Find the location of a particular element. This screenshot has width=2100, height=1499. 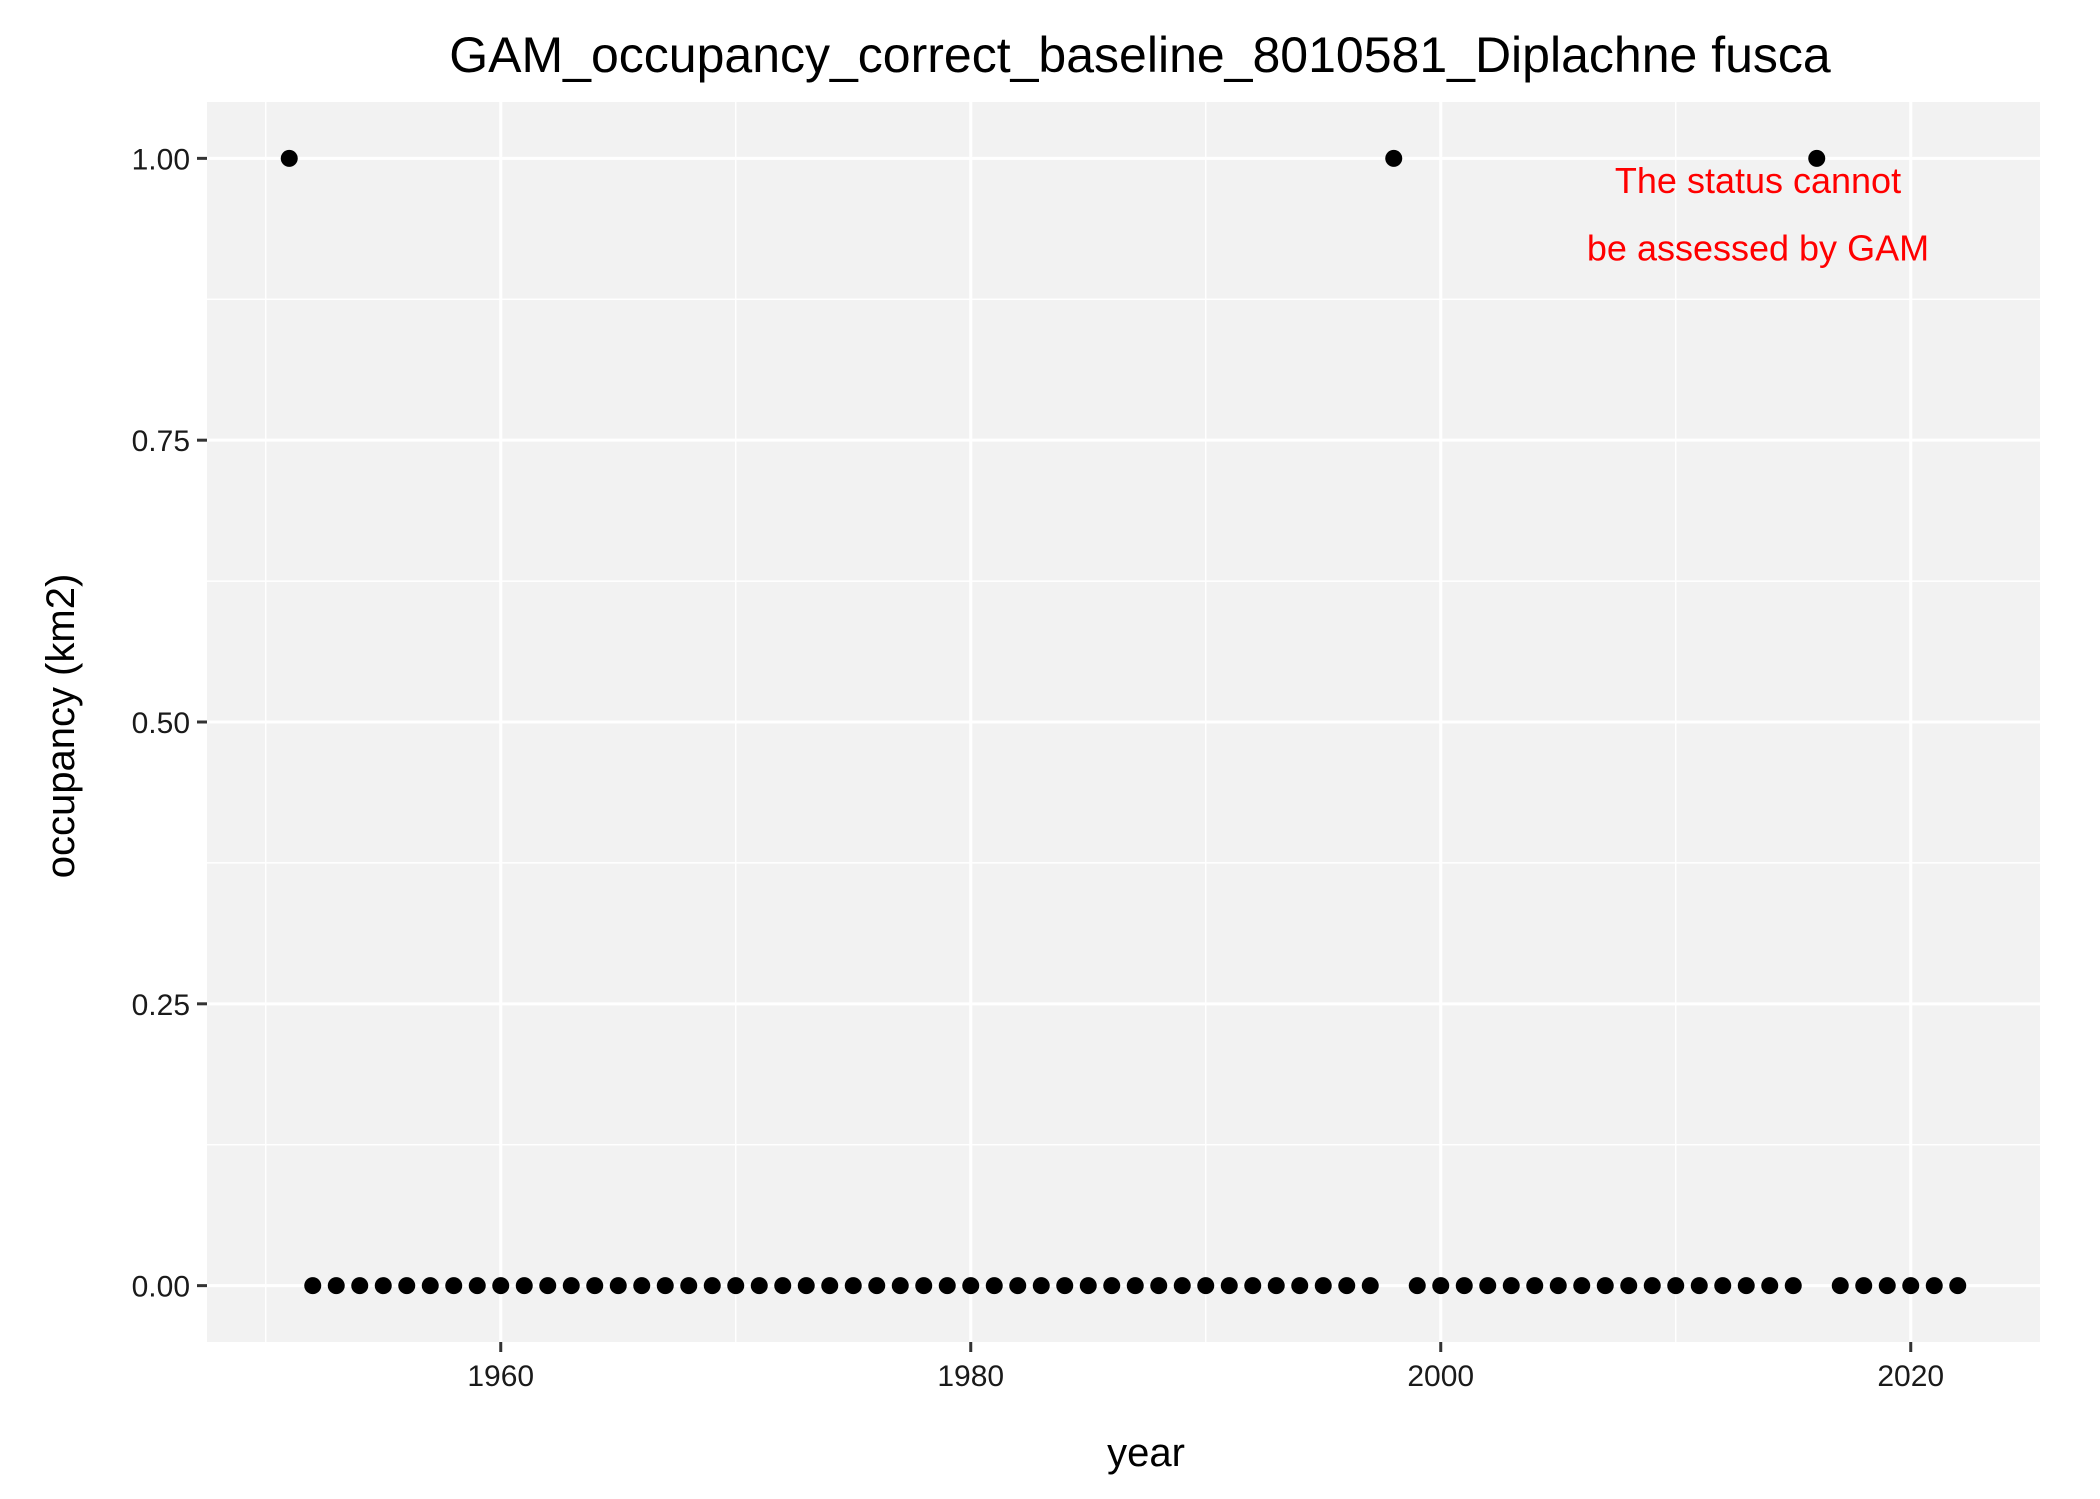

y-tick-label: 0.50 is located at coordinates (161, 723).